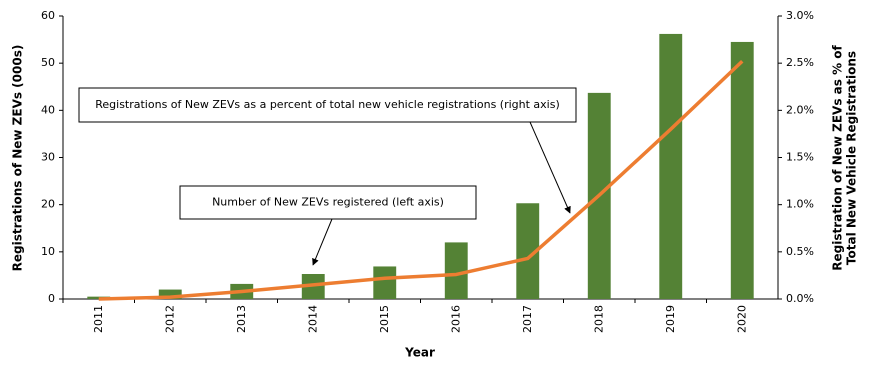 The width and height of the screenshot is (870, 368). Describe the element at coordinates (48, 204) in the screenshot. I see `y-tick-label: 20` at that location.